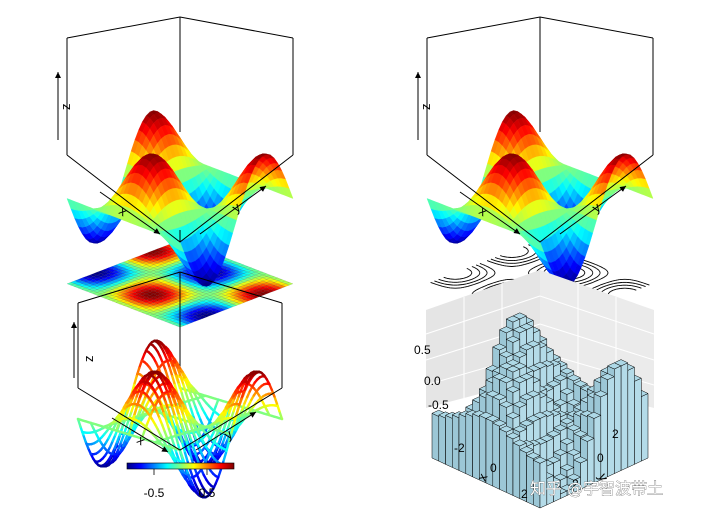 Image resolution: width=720 pixels, height=514 pixels. I want to click on colorbar-tick-label: -0.5, so click(154, 493).